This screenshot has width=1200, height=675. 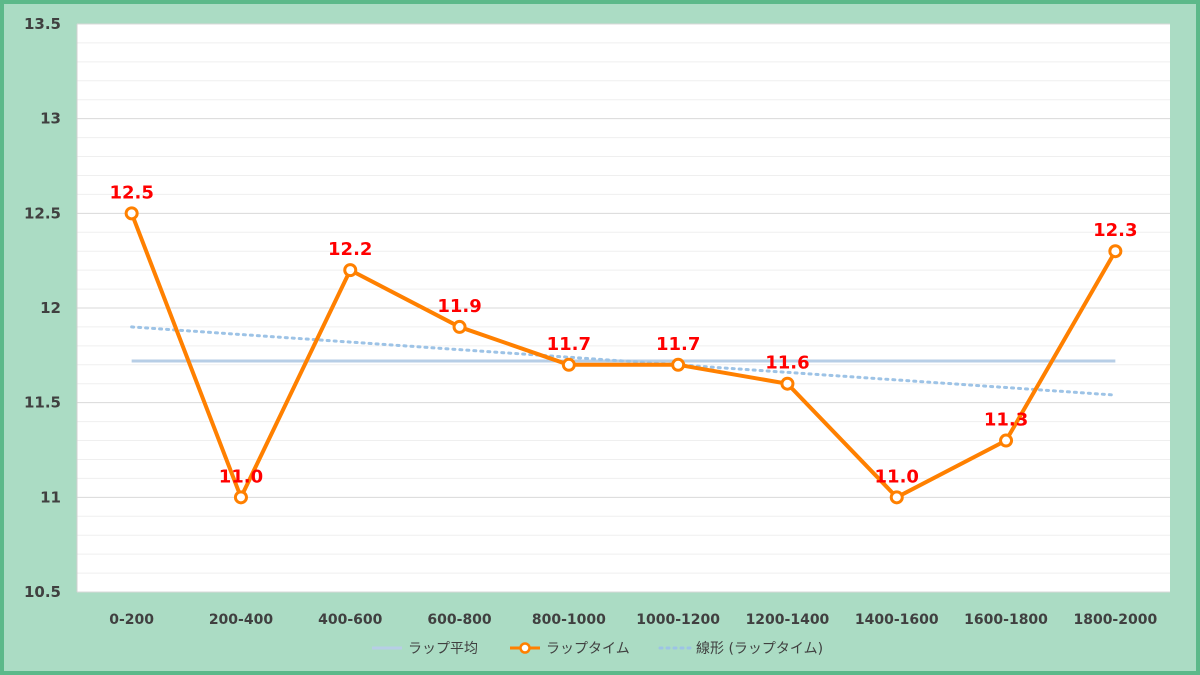 I want to click on legend-label: 線形 (ラップタイム), so click(x=759, y=649).